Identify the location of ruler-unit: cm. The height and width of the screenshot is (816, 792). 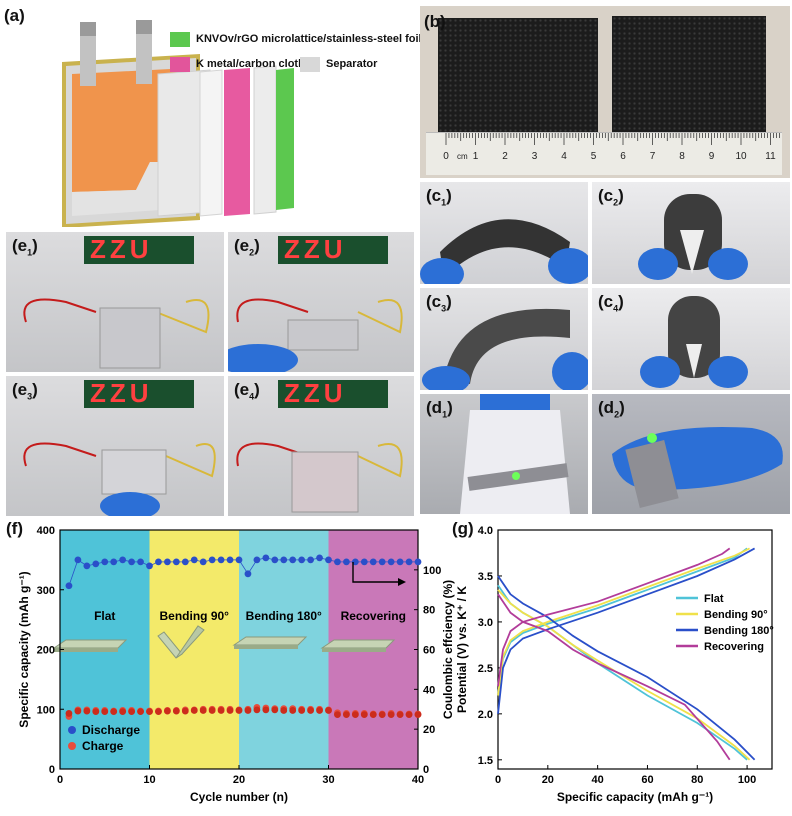
(462, 156).